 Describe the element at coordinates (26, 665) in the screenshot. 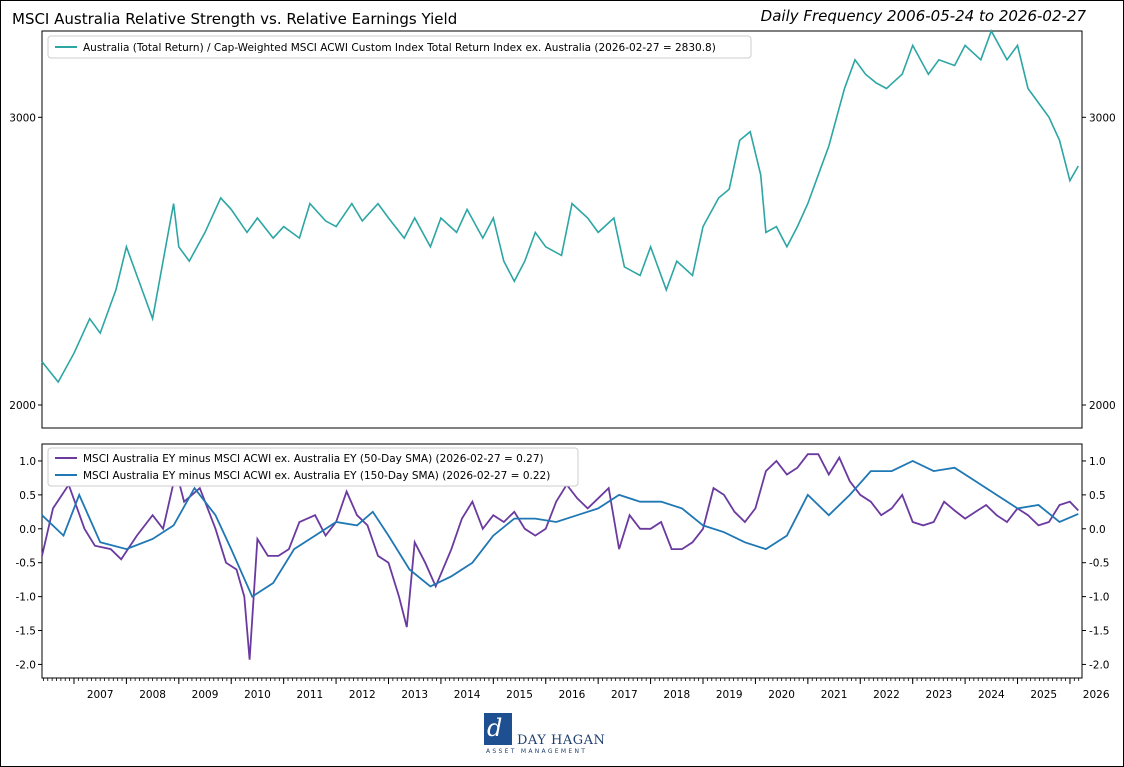

I see `bottom-y-tick-label-left-6: -2.0` at that location.